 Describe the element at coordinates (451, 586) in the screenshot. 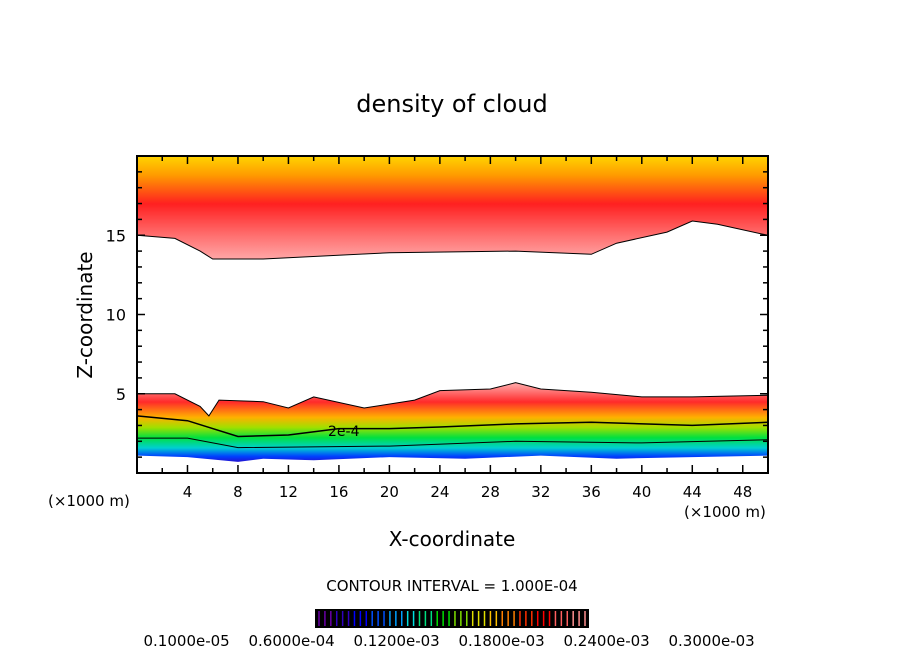

I see `contour-interval: CONTOUR INTERVAL = 1.000E-04` at that location.